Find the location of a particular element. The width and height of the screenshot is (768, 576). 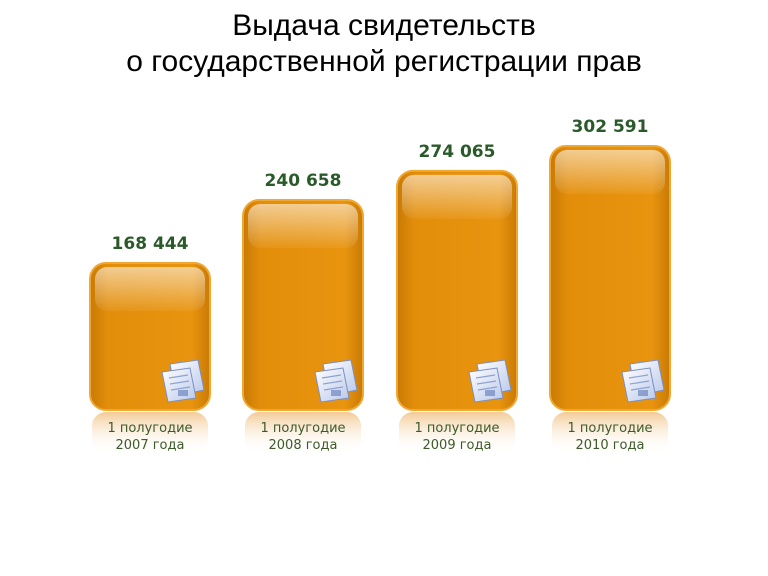

bar-value-label: 240 658 is located at coordinates (303, 181).